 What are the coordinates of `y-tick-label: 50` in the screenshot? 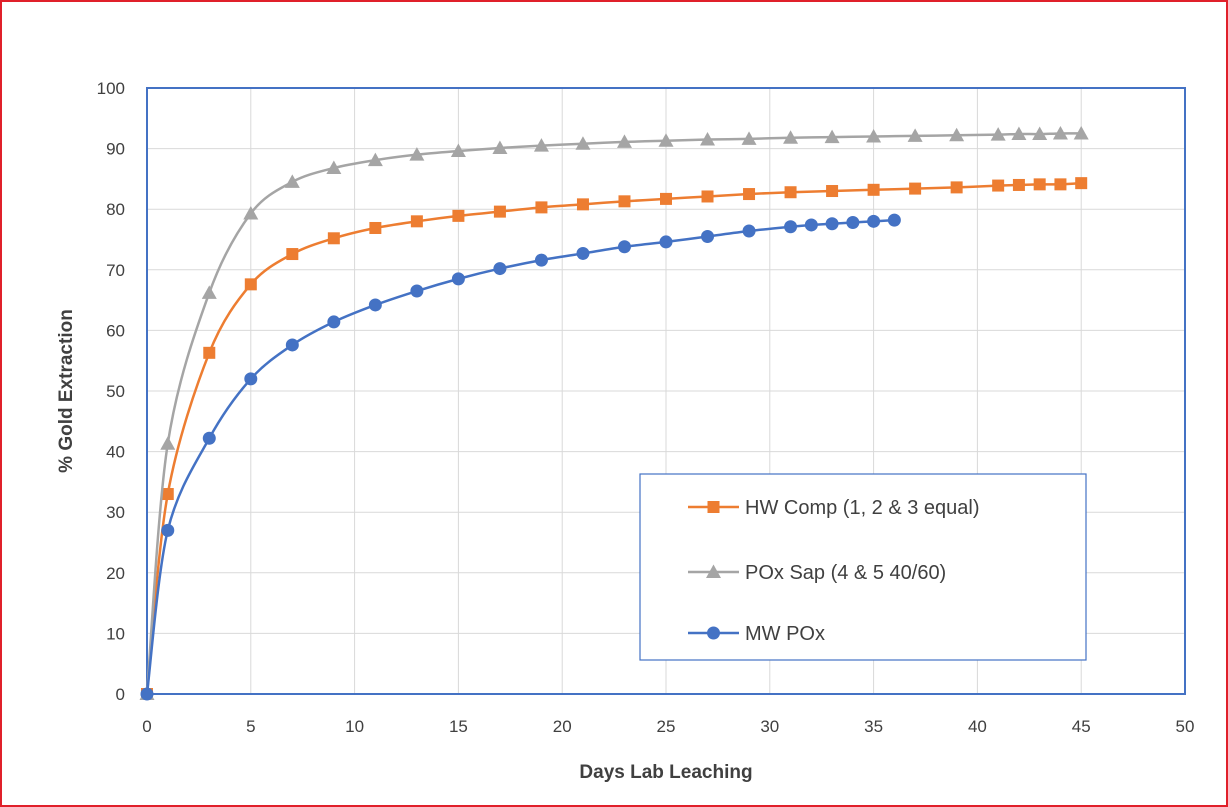 It's located at (115, 391).